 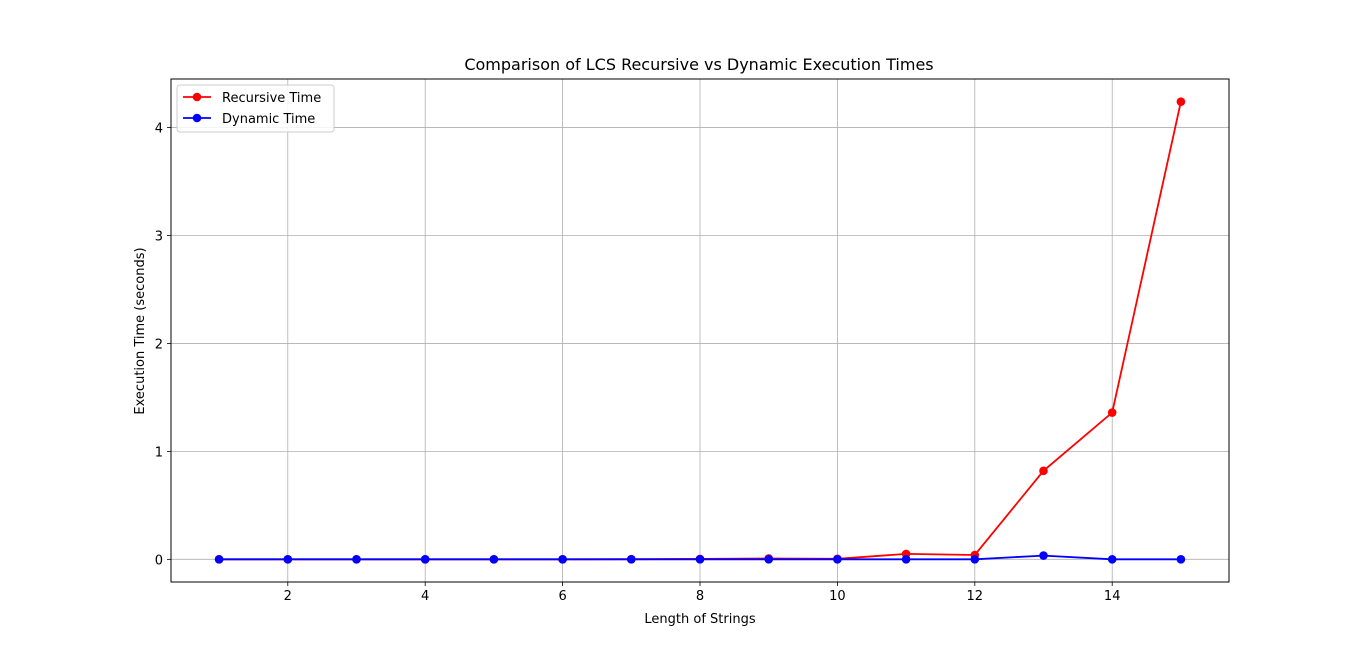 I want to click on y-tick-label: 4, so click(x=159, y=129).